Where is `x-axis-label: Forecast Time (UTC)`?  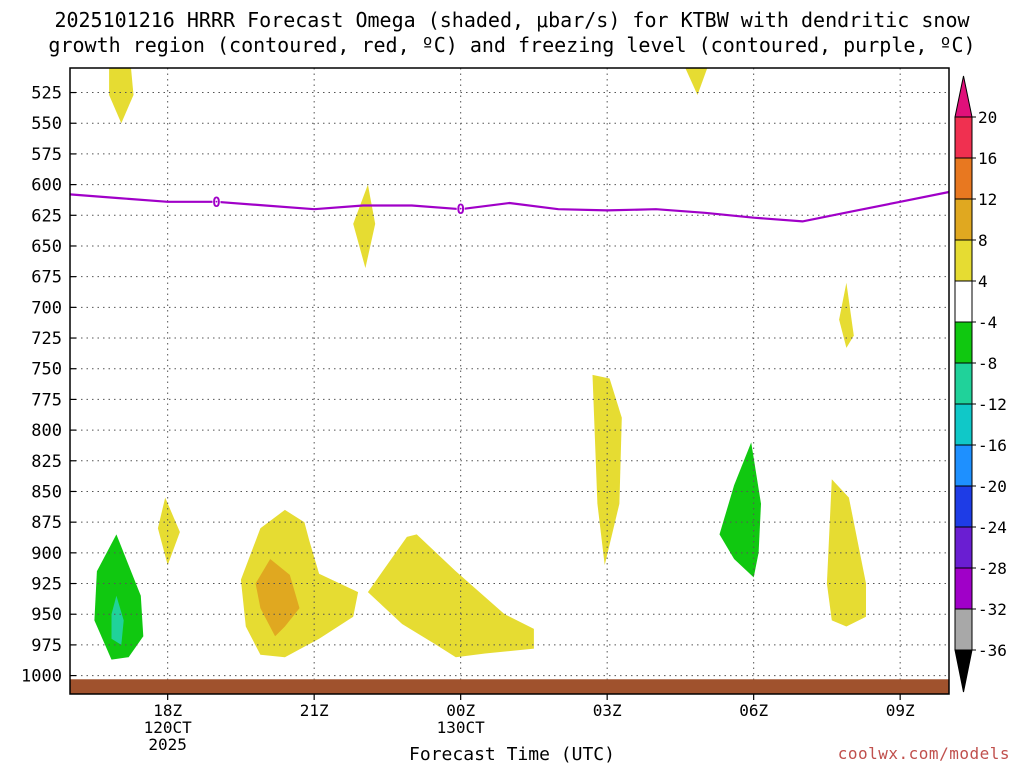 x-axis-label: Forecast Time (UTC) is located at coordinates (512, 754).